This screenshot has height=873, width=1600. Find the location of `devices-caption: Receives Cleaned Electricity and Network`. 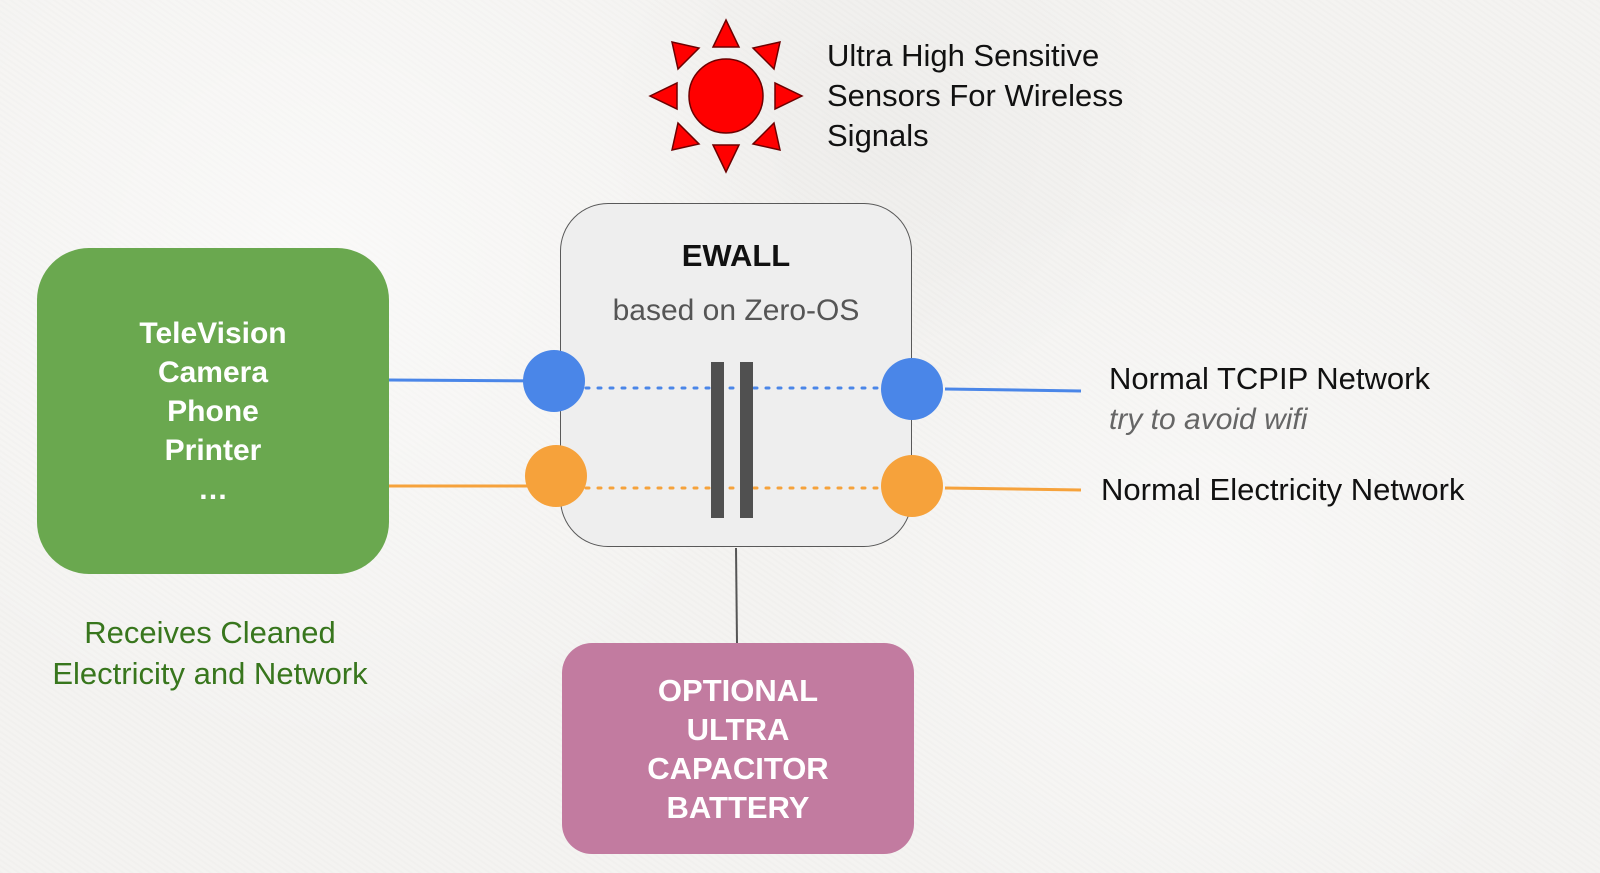

devices-caption: Receives Cleaned Electricity and Network is located at coordinates (210, 653).